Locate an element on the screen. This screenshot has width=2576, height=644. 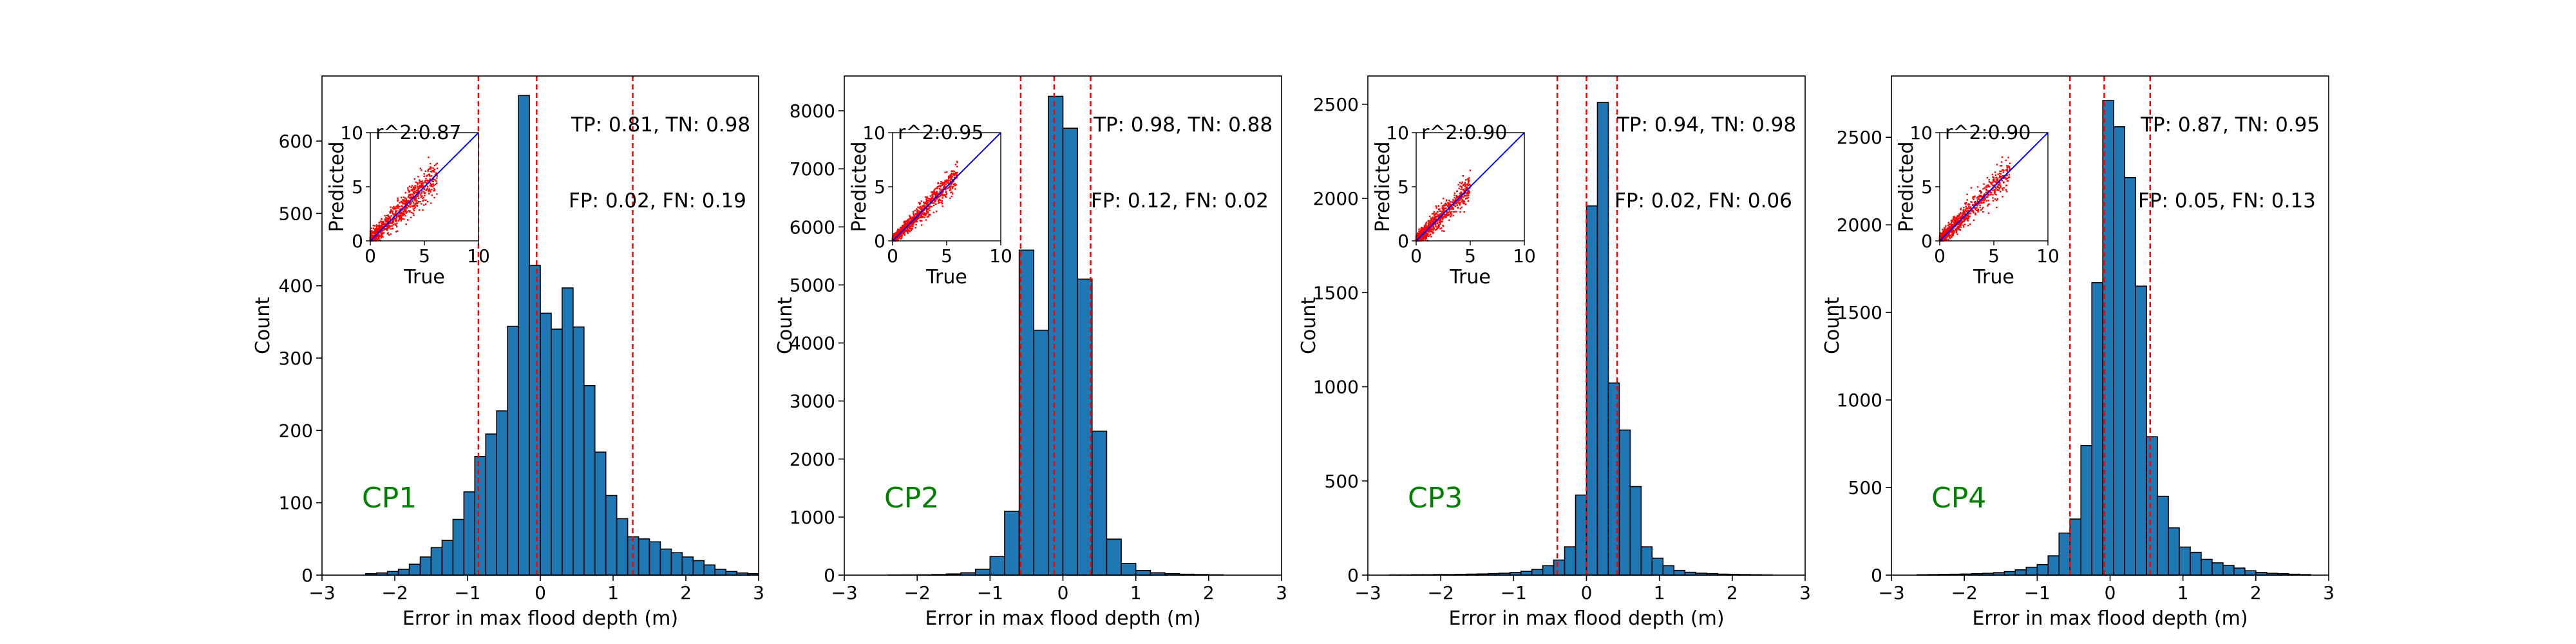
inset-y-tick-label: 0 is located at coordinates (357, 241).